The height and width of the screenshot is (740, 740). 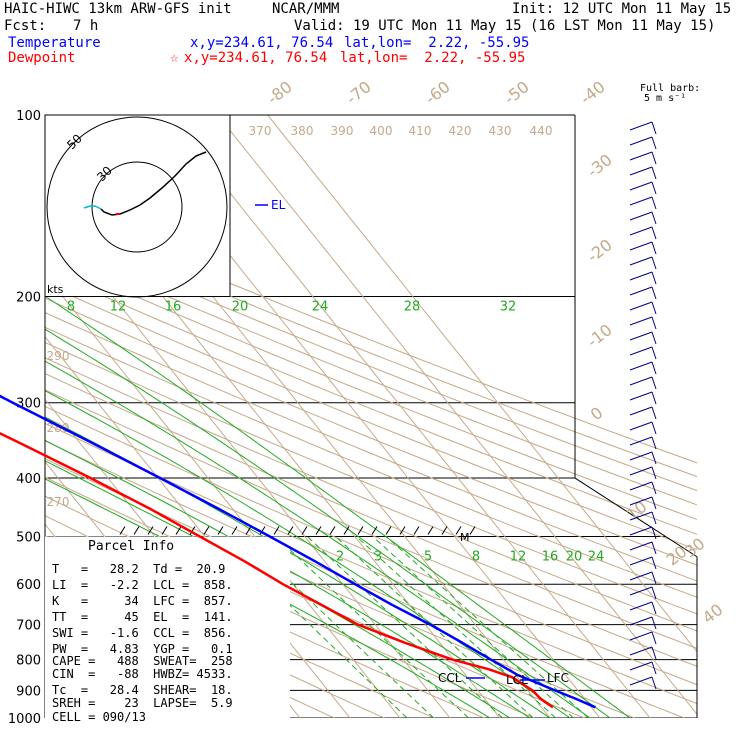 I want to click on parcel-row: CAPE = 488 SWEAT= 258, so click(x=142, y=661).